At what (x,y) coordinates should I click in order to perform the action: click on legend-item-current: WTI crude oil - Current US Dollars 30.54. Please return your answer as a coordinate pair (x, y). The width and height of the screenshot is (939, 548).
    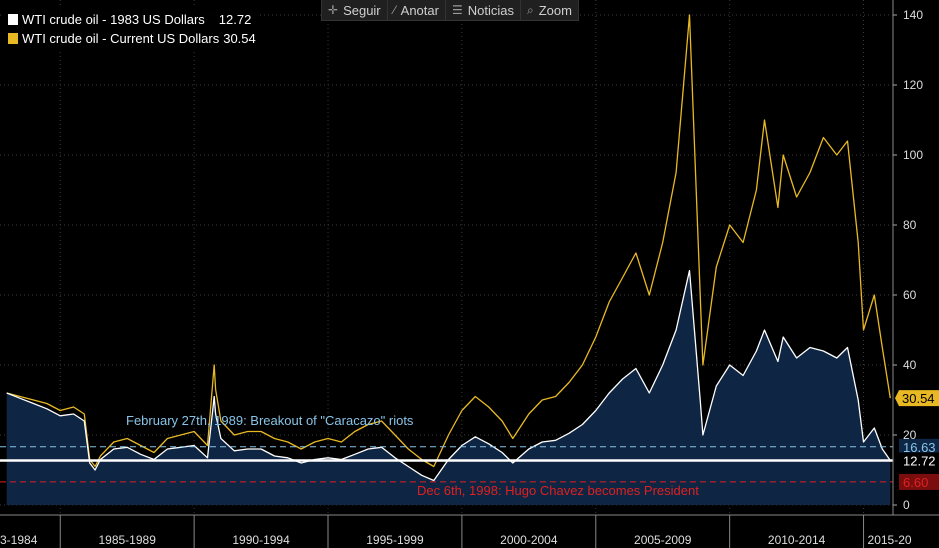
    Looking at the image, I should click on (132, 38).